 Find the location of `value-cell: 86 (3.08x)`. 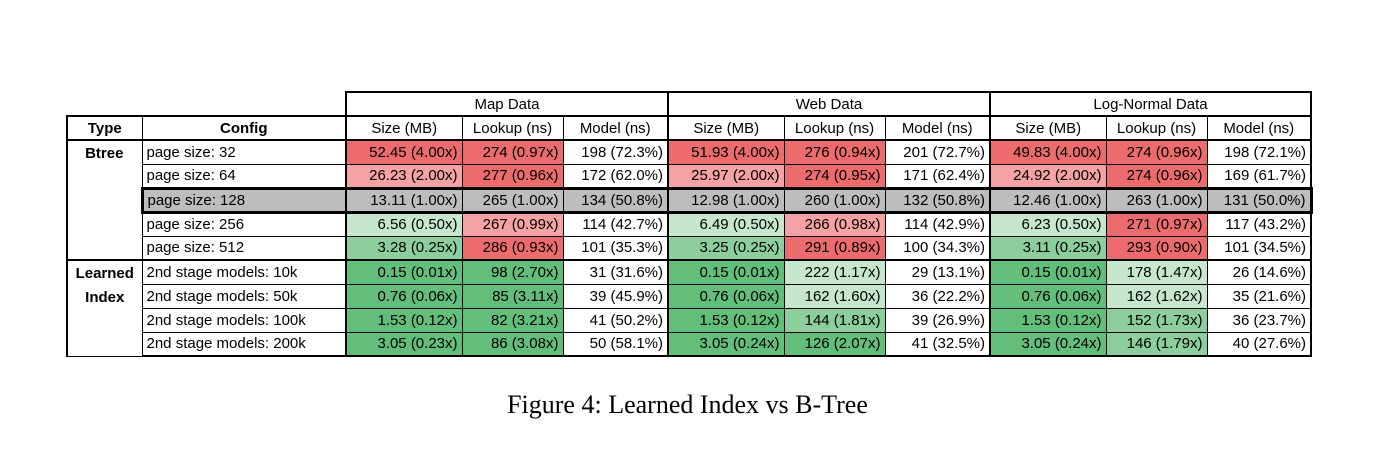

value-cell: 86 (3.08x) is located at coordinates (512, 344).